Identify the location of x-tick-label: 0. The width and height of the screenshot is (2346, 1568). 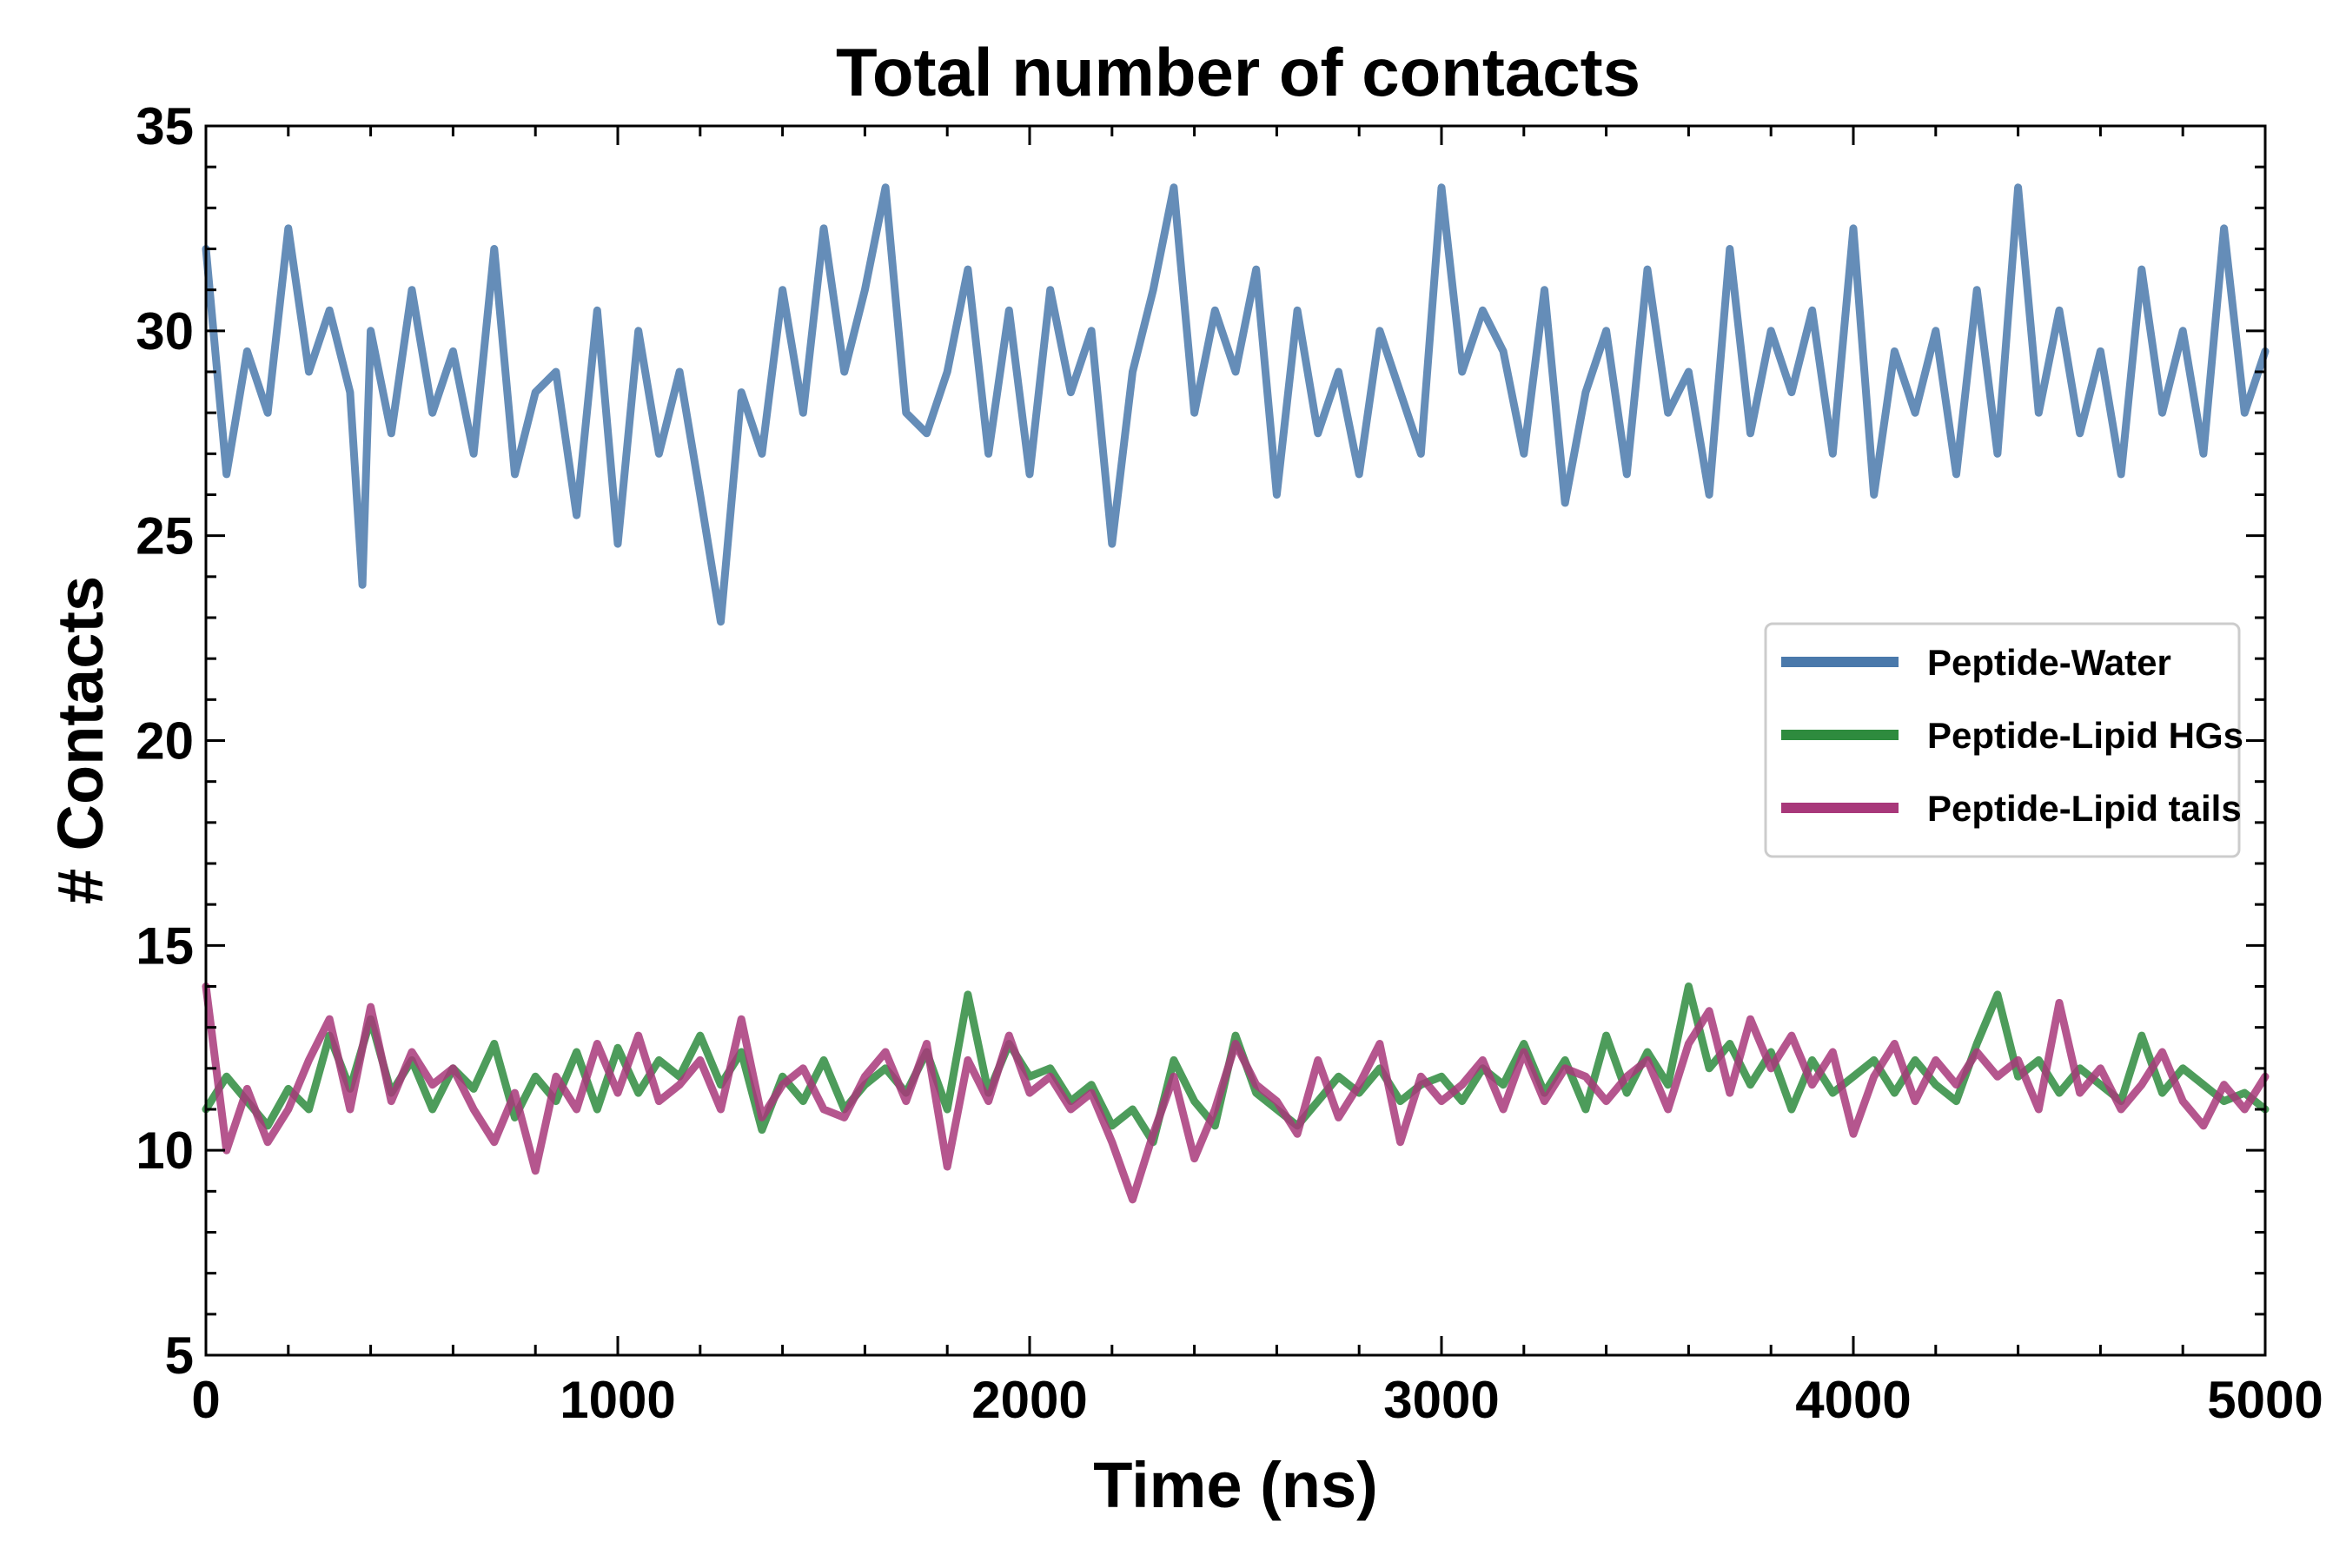
(206, 1400).